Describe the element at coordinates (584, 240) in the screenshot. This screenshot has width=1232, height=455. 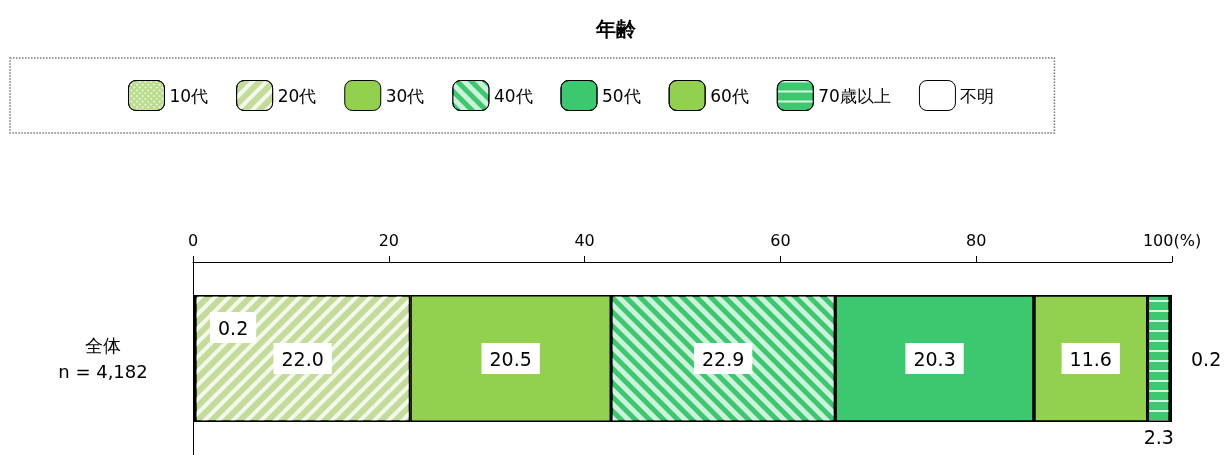
I see `x-tick-label: 40` at that location.